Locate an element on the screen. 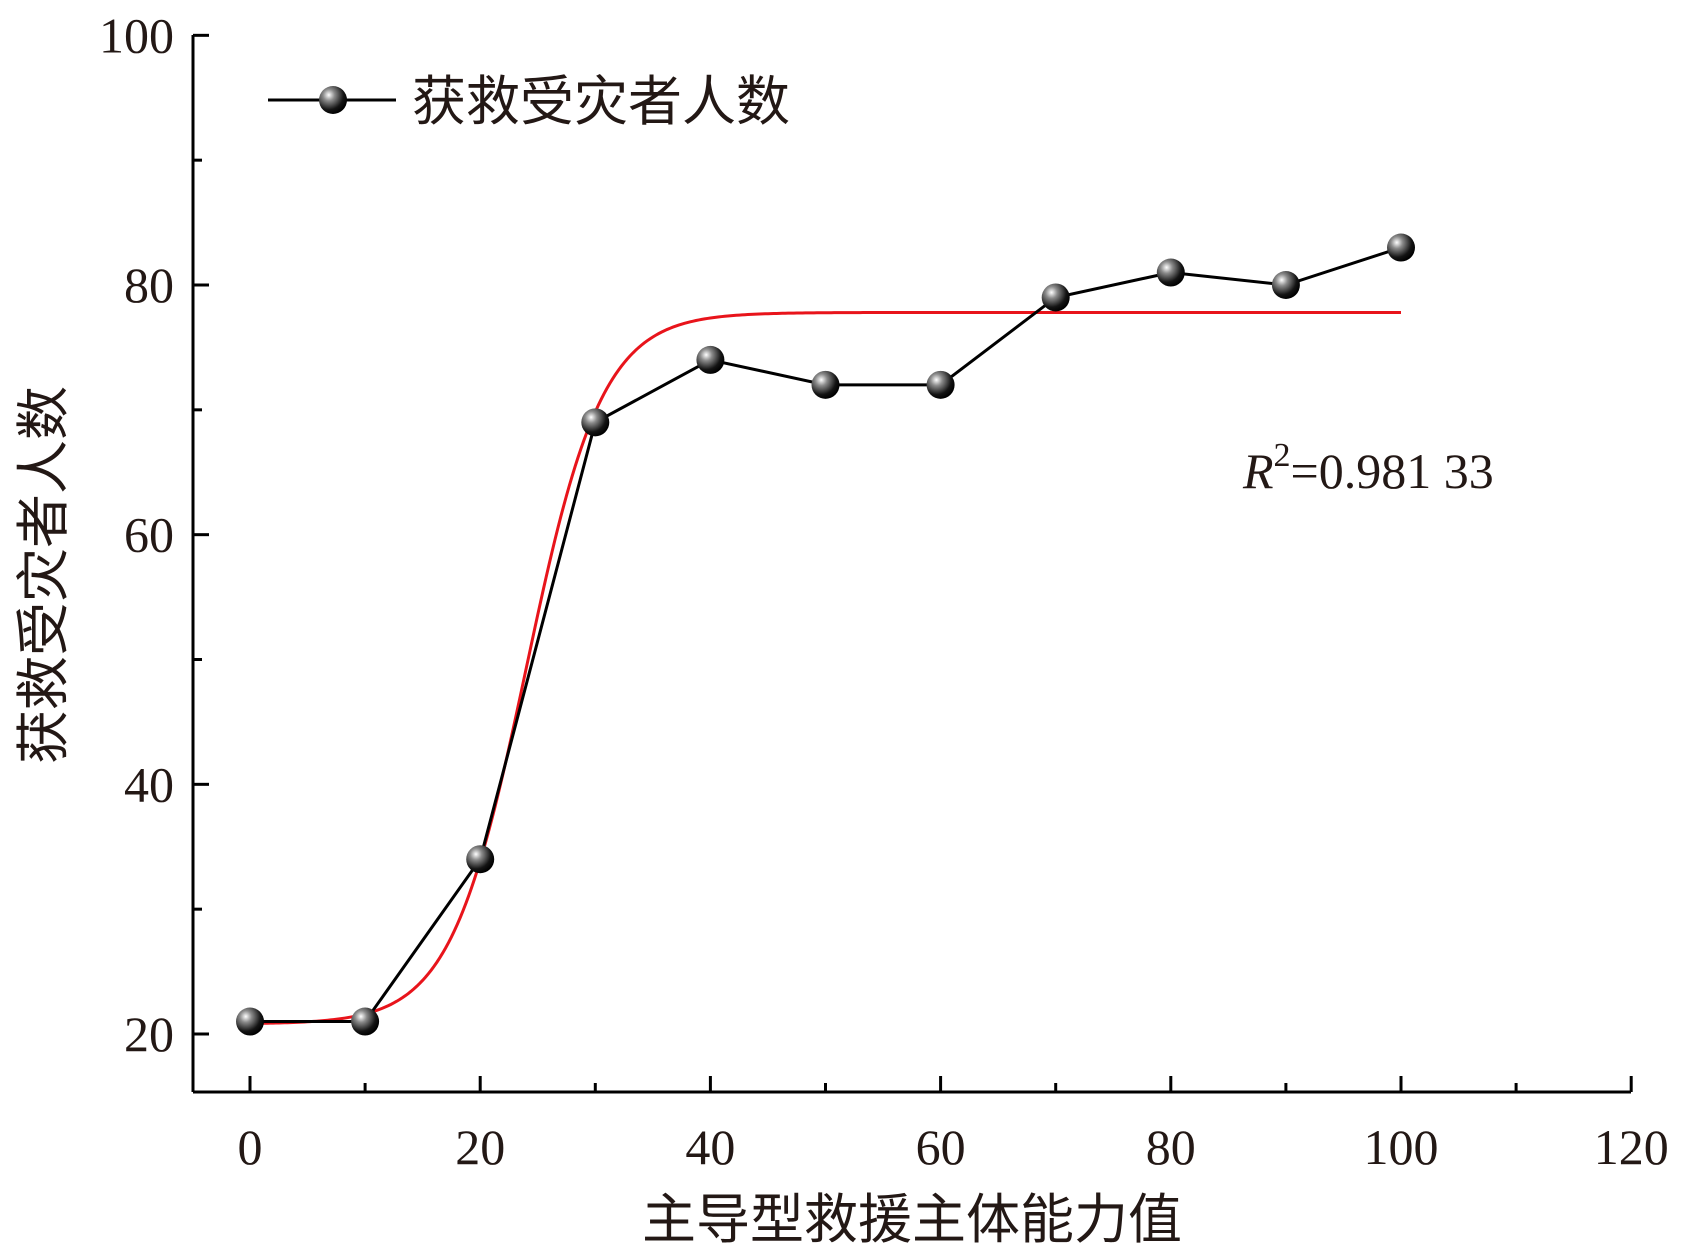 Image resolution: width=1682 pixels, height=1249 pixels. x-tick-labels: 0 20 40 60 80 100 120 is located at coordinates (953, 1147).